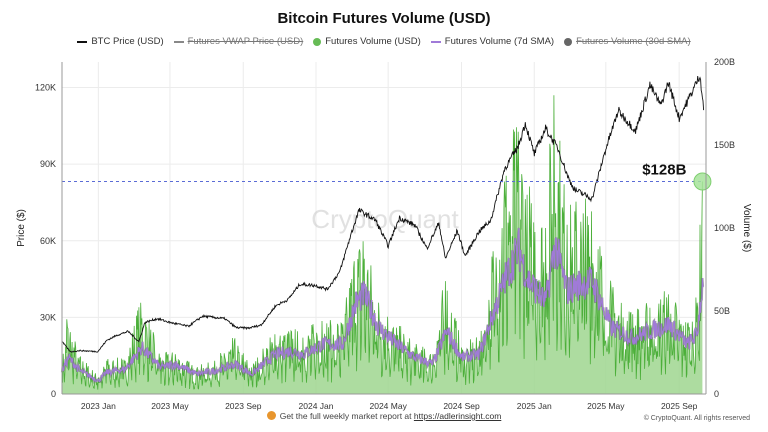 Image resolution: width=768 pixels, height=432 pixels. What do you see at coordinates (389, 406) in the screenshot?
I see `x-tick-label: 2024 May` at bounding box center [389, 406].